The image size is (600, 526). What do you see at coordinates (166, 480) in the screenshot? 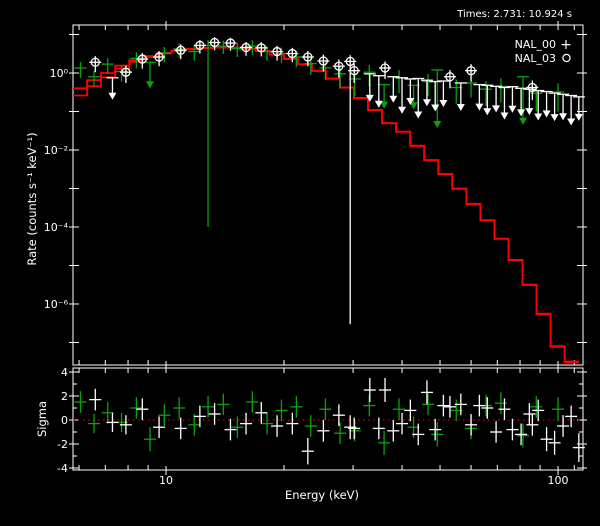
I see `x-tick-label: 10` at bounding box center [166, 480].